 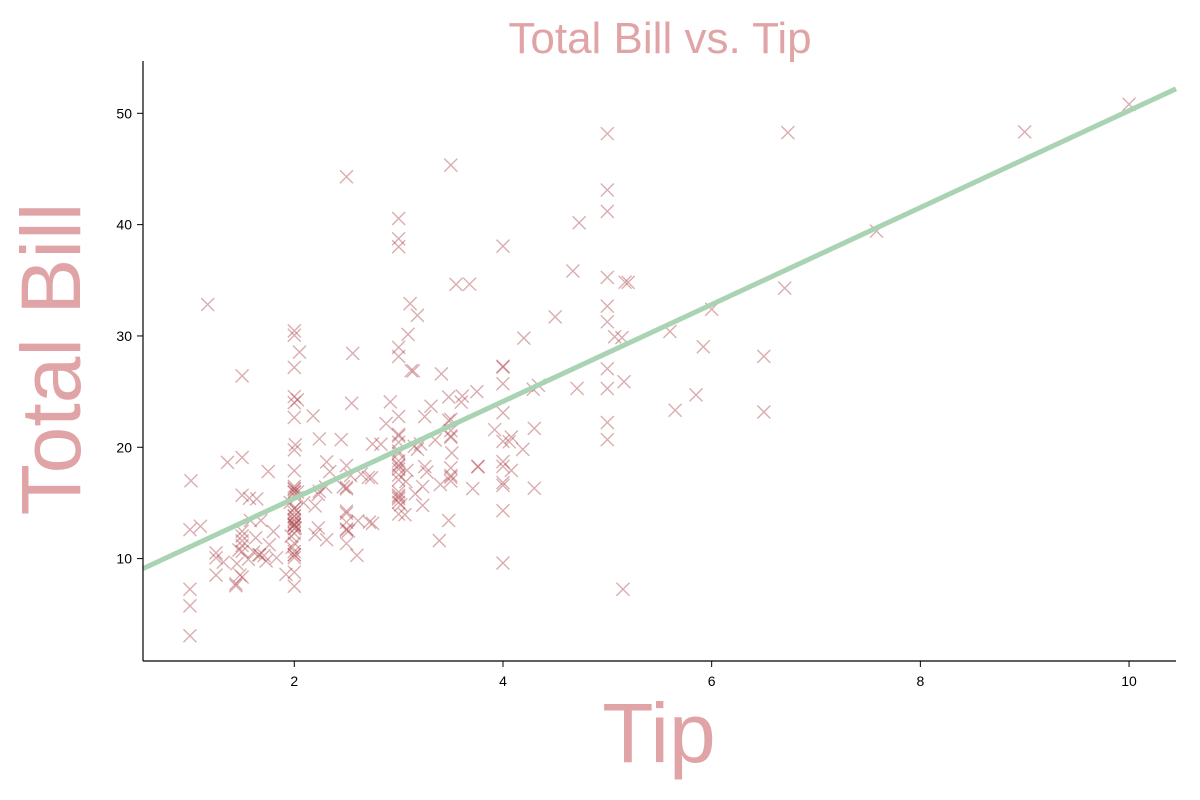 I want to click on x-tick-label: 6, so click(x=712, y=681).